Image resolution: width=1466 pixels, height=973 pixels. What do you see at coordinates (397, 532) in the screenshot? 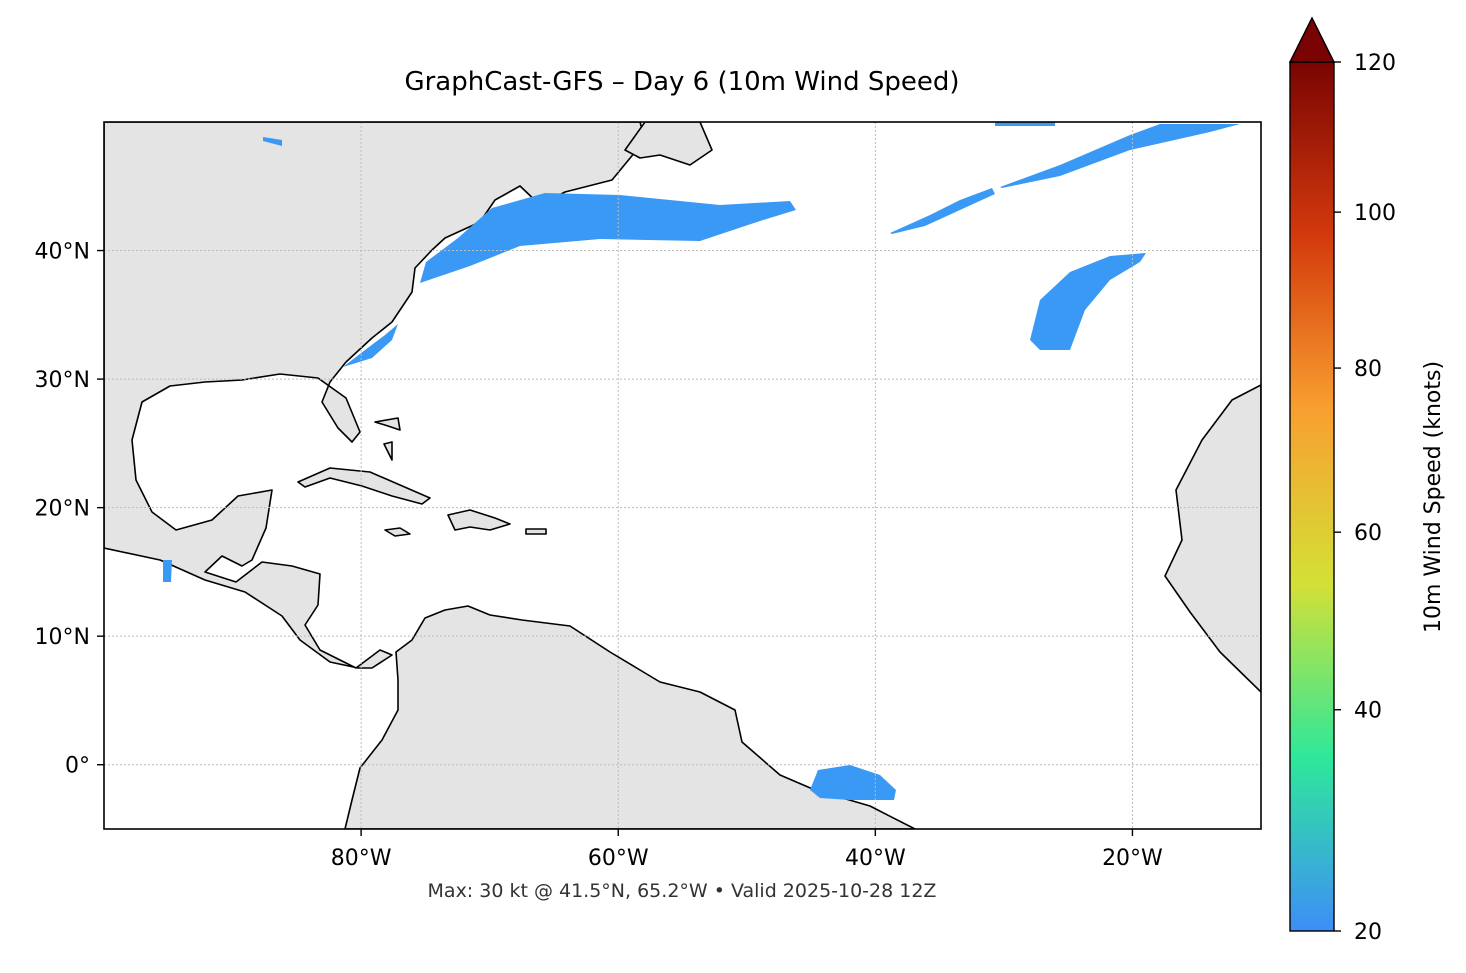
I see `jamaica` at bounding box center [397, 532].